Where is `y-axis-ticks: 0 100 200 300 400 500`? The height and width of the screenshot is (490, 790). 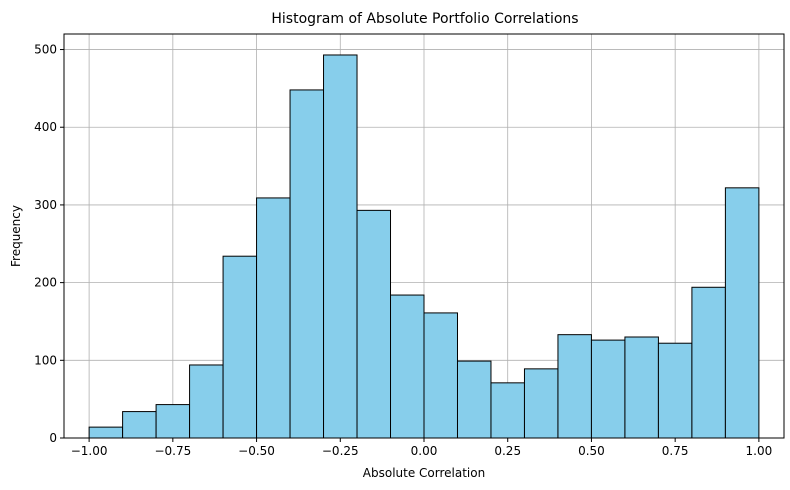 y-axis-ticks: 0 100 200 300 400 500 is located at coordinates (49, 244).